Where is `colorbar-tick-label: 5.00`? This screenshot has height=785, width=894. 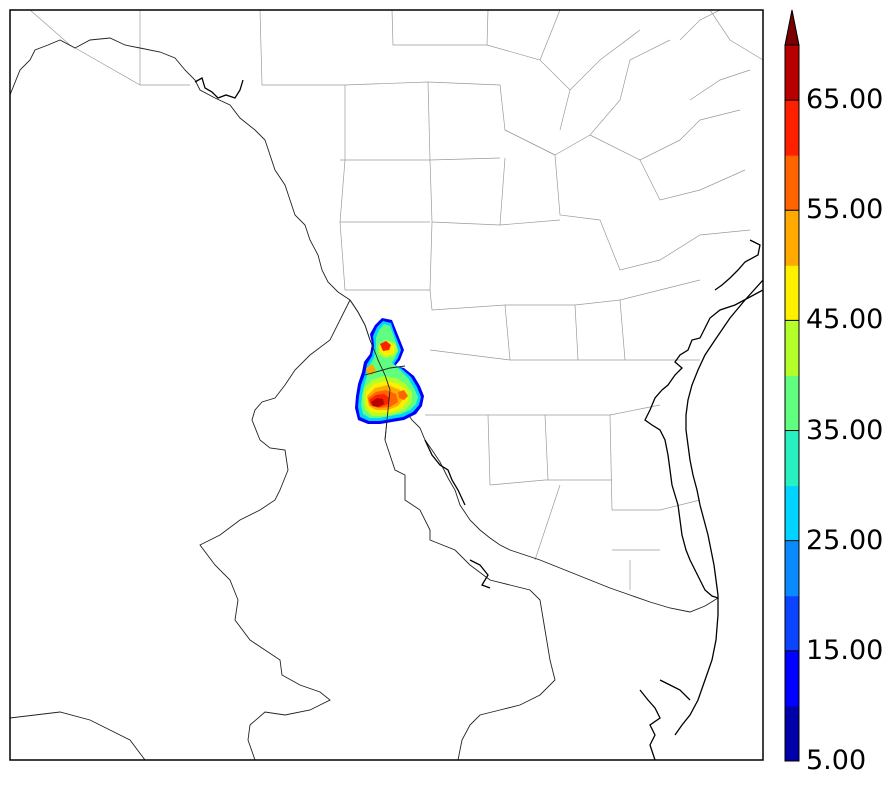 colorbar-tick-label: 5.00 is located at coordinates (836, 760).